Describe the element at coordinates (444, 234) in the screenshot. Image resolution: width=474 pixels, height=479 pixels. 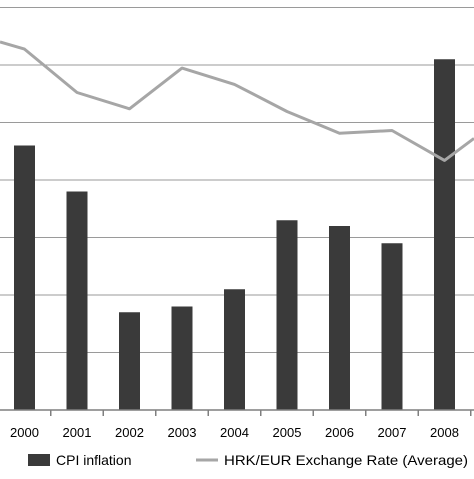
I see `bar-cpi-2008` at that location.